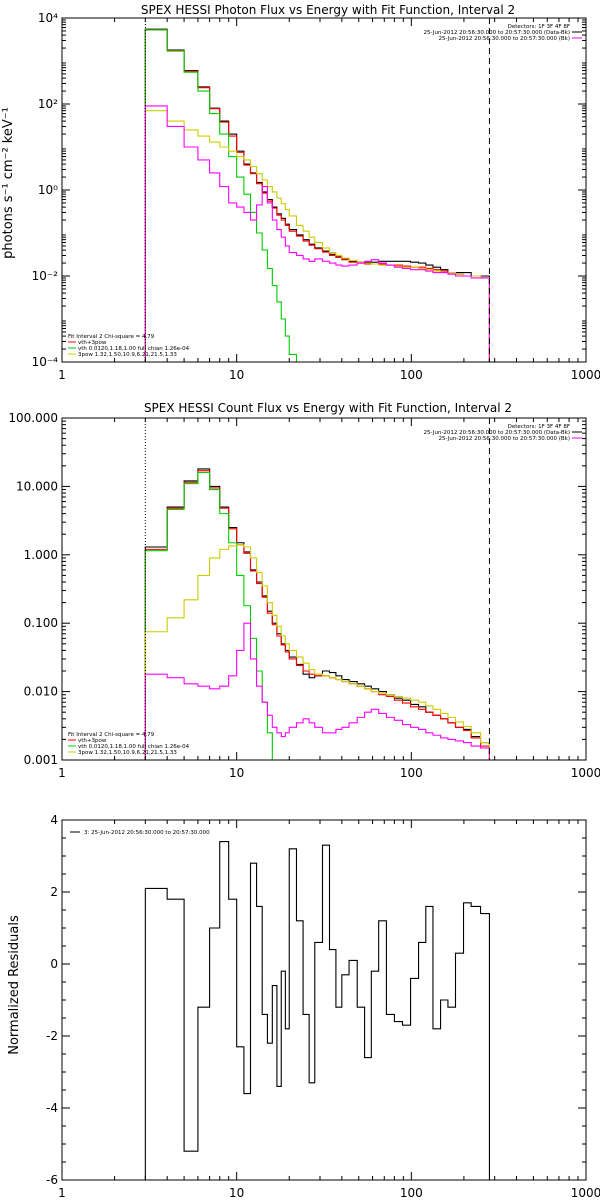 Image resolution: width=600 pixels, height=1200 pixels. I want to click on y-tick-label: 2, so click(54, 892).